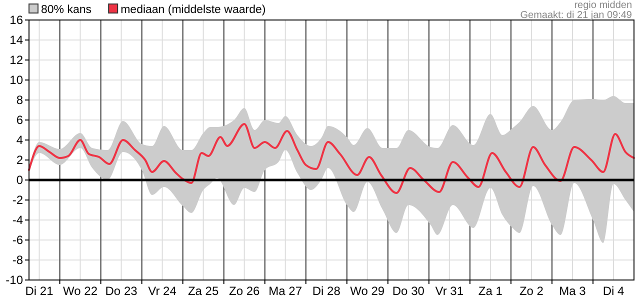  What do you see at coordinates (17, 40) in the screenshot?
I see `y-tick-label: 14` at bounding box center [17, 40].